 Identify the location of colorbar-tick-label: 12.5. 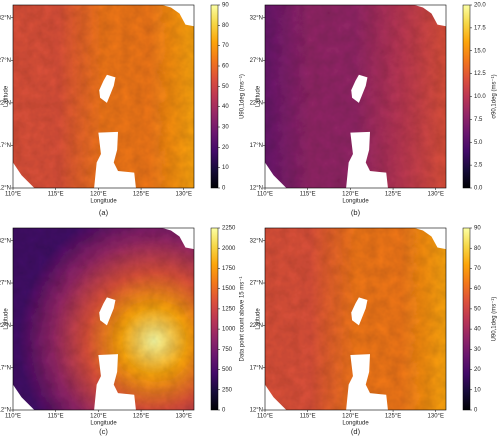
(480, 74).